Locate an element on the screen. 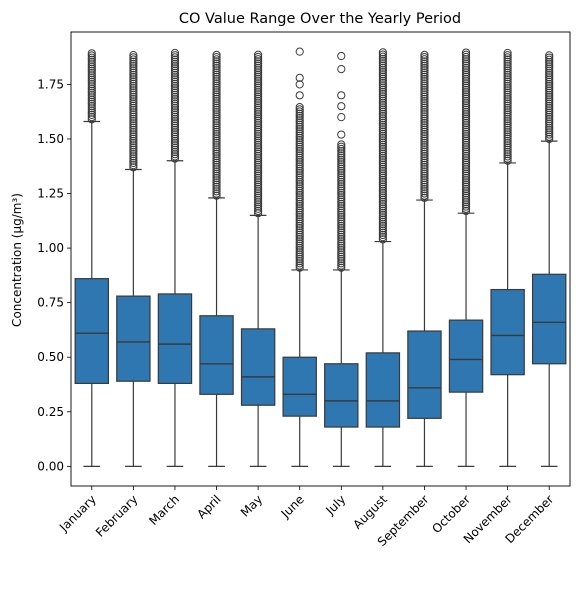 This screenshot has width=588, height=590. x-tick-label: July is located at coordinates (336, 505).